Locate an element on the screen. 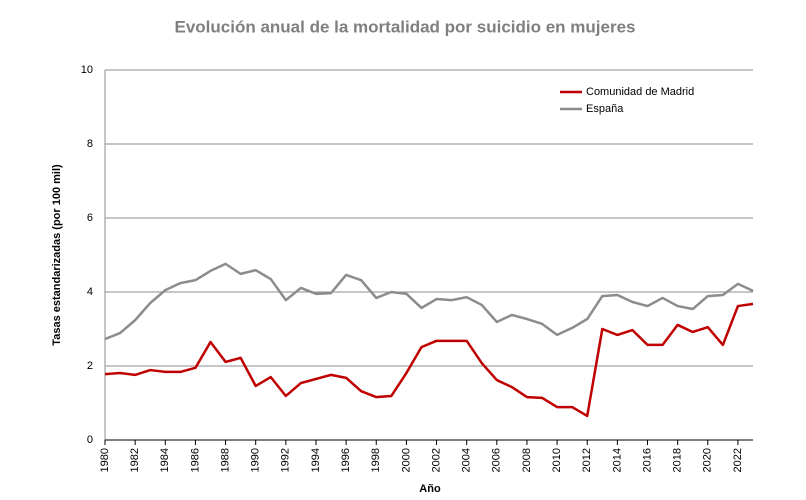 This screenshot has height=500, width=806. series-line is located at coordinates (429, 301).